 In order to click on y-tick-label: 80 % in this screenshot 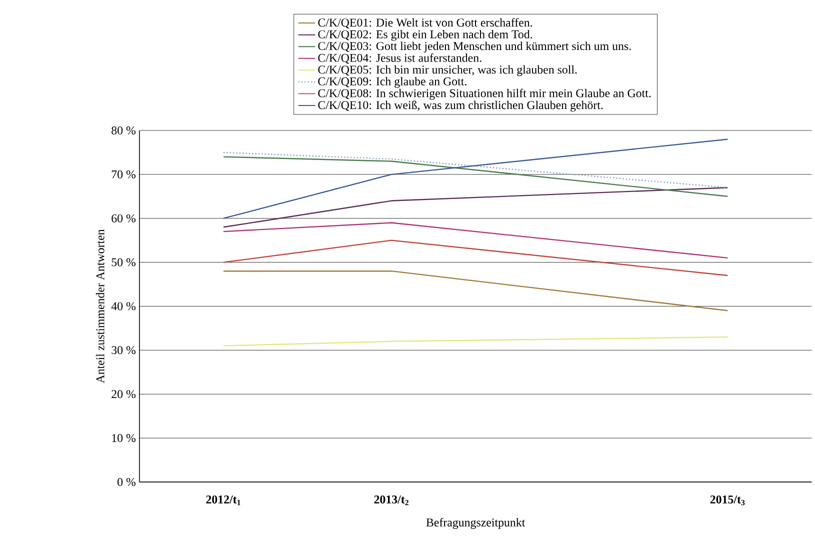, I will do `click(124, 130)`.